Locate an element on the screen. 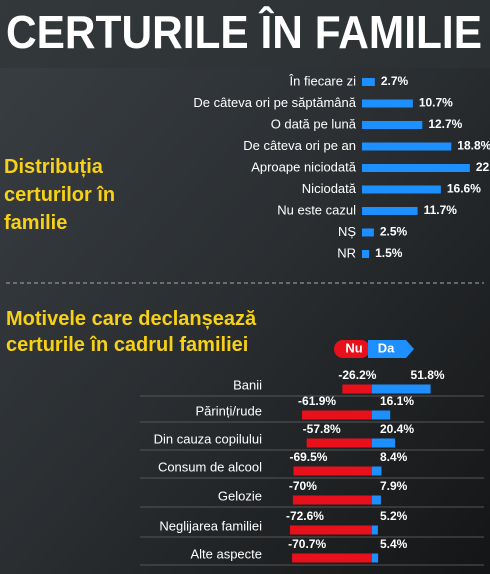 This screenshot has height=574, width=490. category-label: Banii is located at coordinates (247, 384).